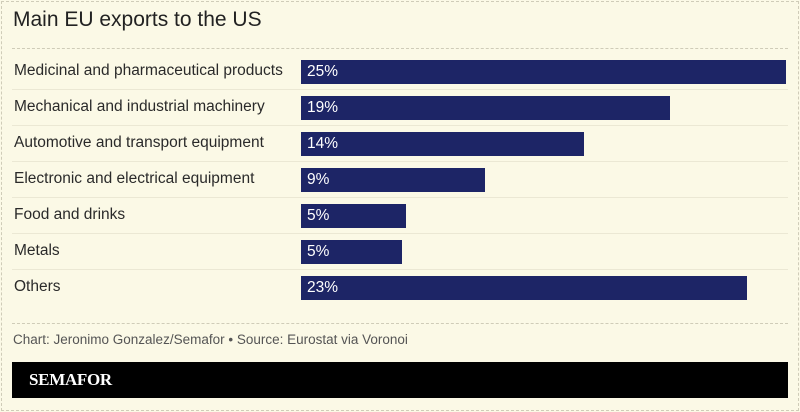 The height and width of the screenshot is (412, 800). I want to click on category-label: Medicinal and pharmaceutical products, so click(148, 70).